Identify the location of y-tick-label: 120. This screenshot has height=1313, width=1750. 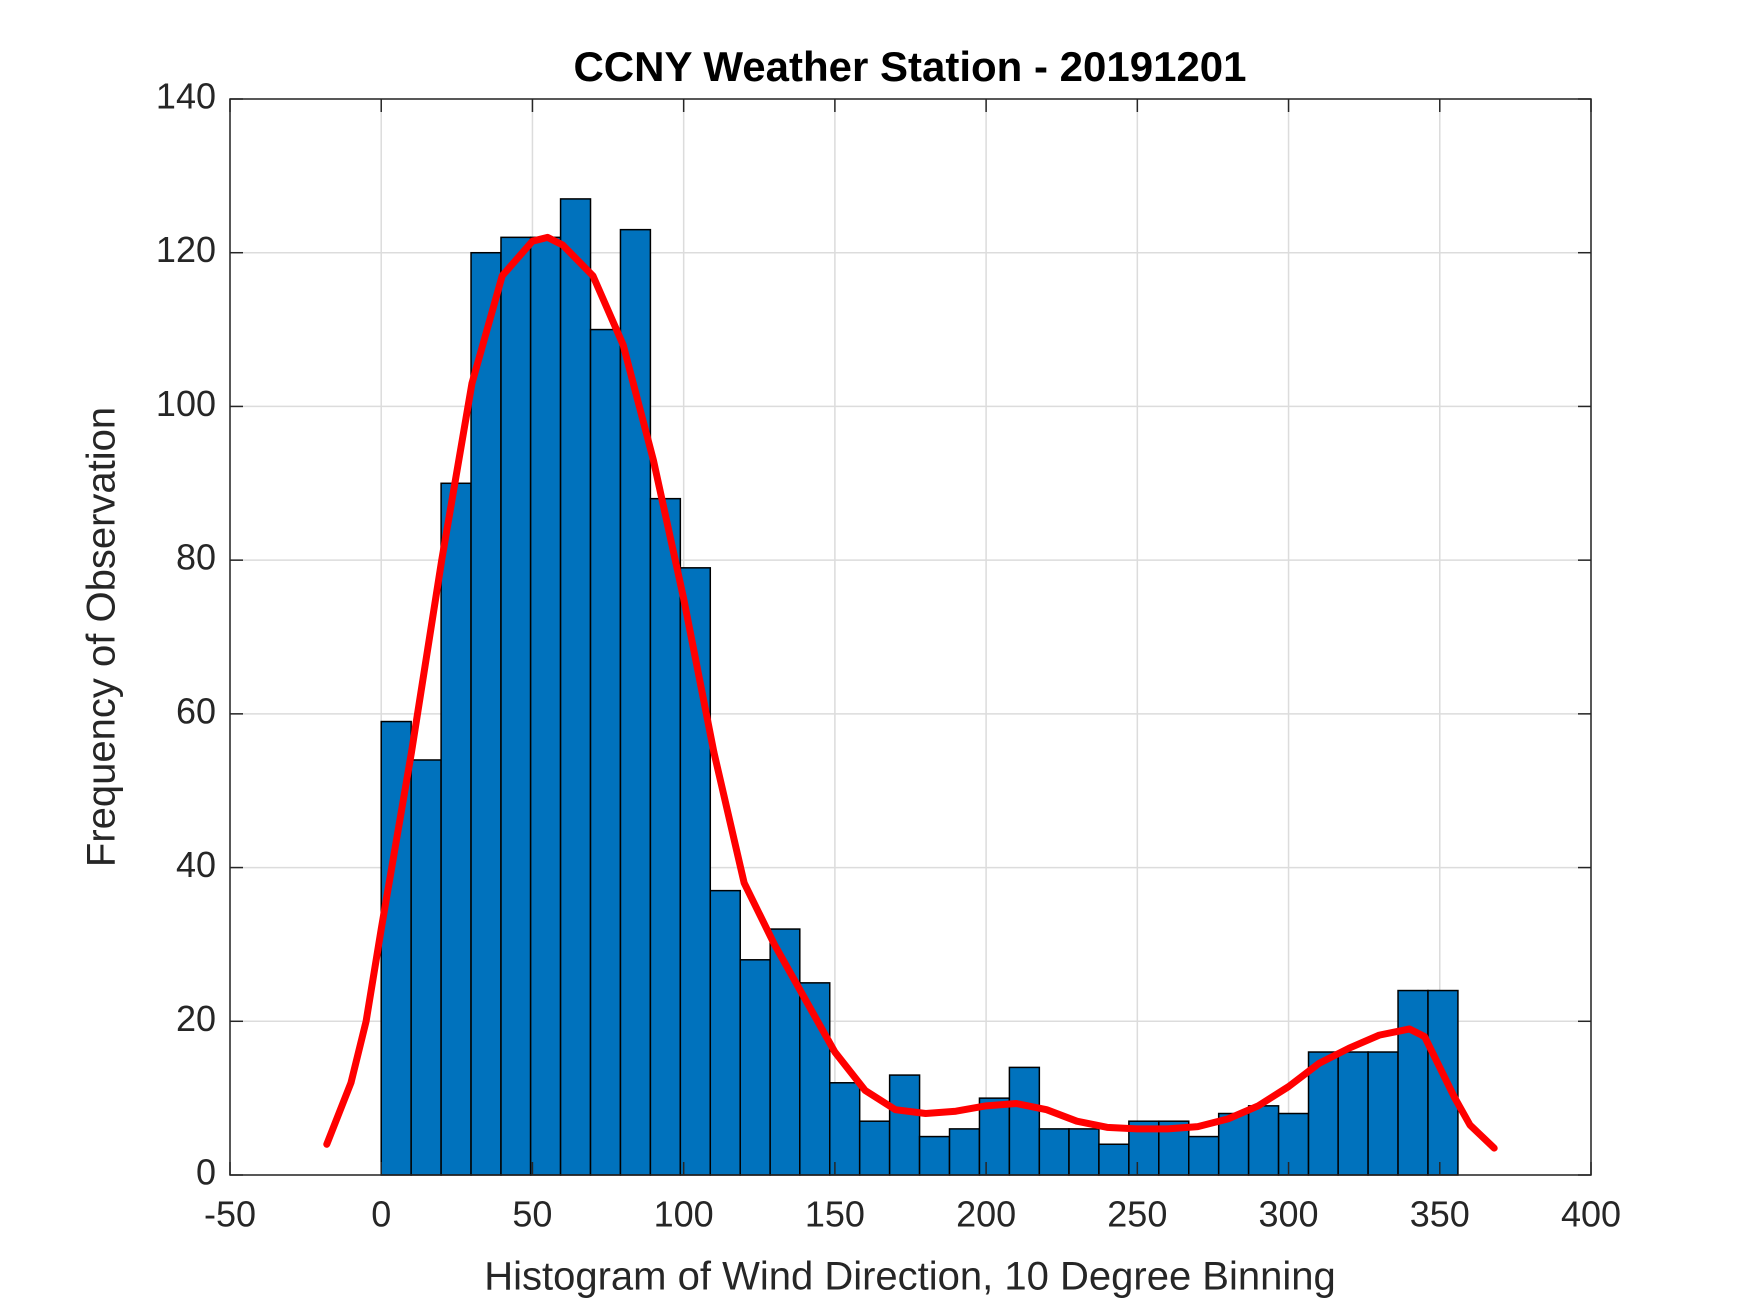
(186, 249).